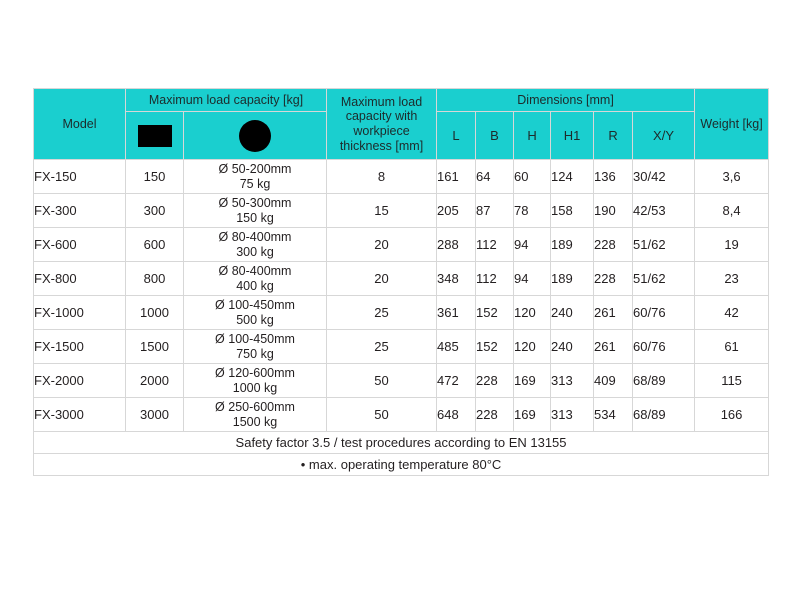  I want to click on cell-dim-l: 205, so click(456, 210).